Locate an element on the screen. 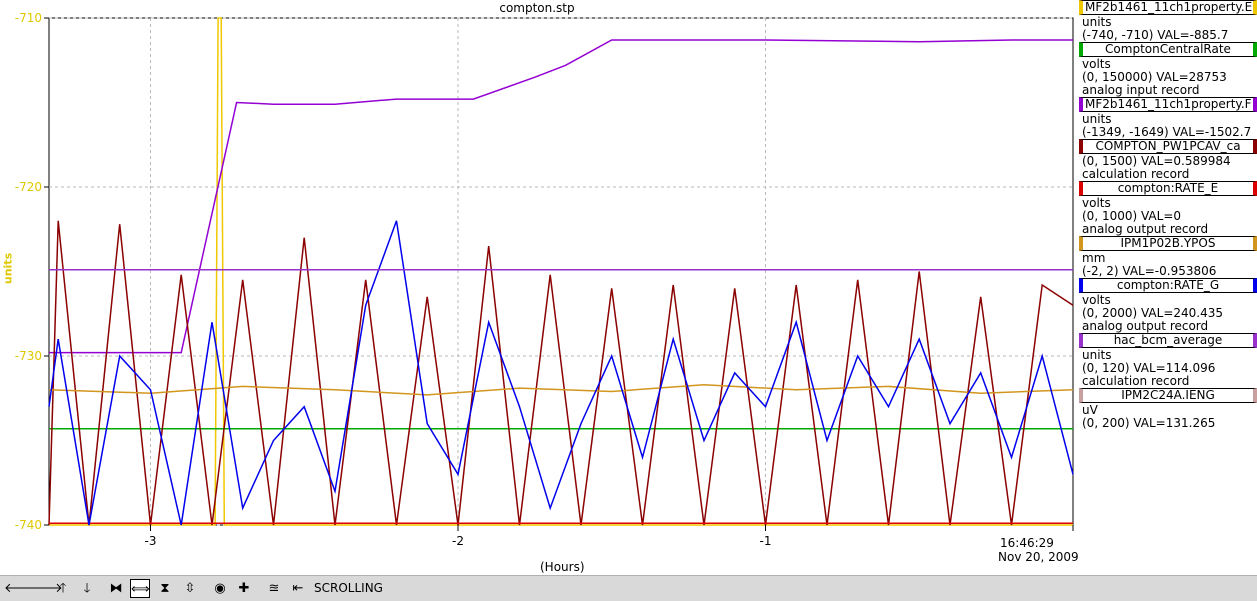 This screenshot has height=601, width=1257. y-tick-label: -740 is located at coordinates (28, 525).